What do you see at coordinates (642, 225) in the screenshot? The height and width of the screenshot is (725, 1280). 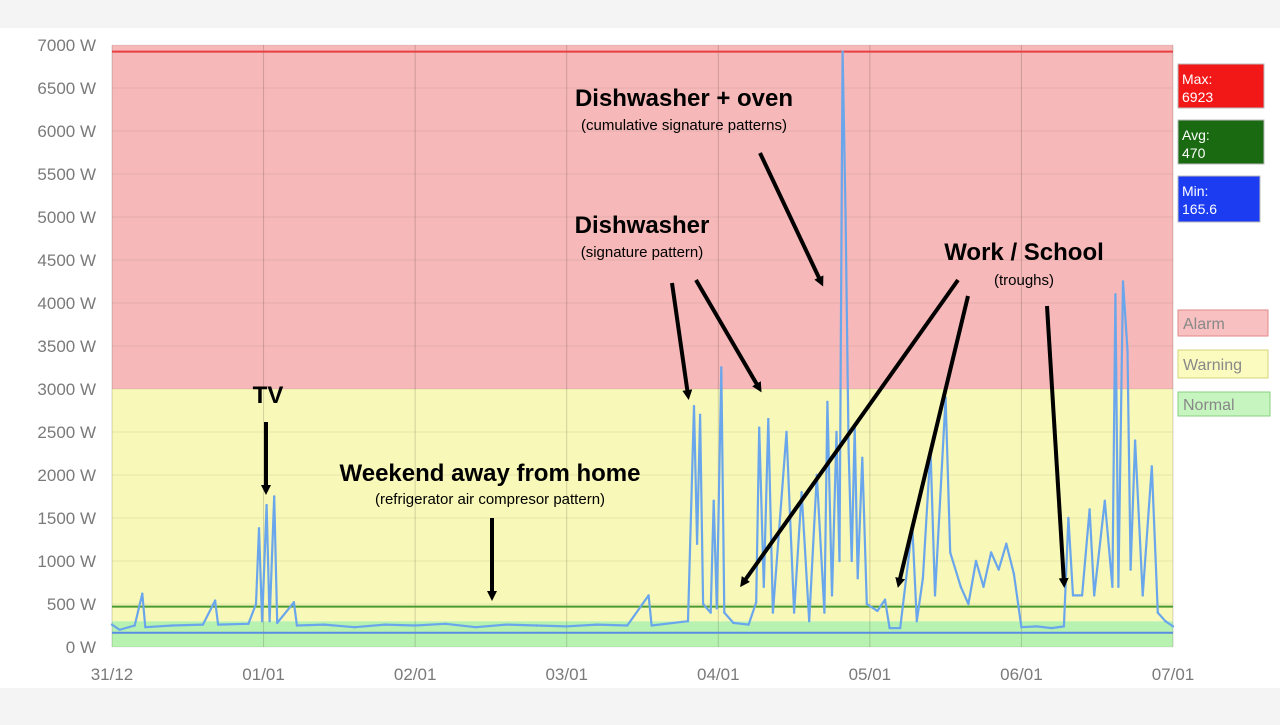 I see `annotation-dishwasher-title: Dishwasher` at bounding box center [642, 225].